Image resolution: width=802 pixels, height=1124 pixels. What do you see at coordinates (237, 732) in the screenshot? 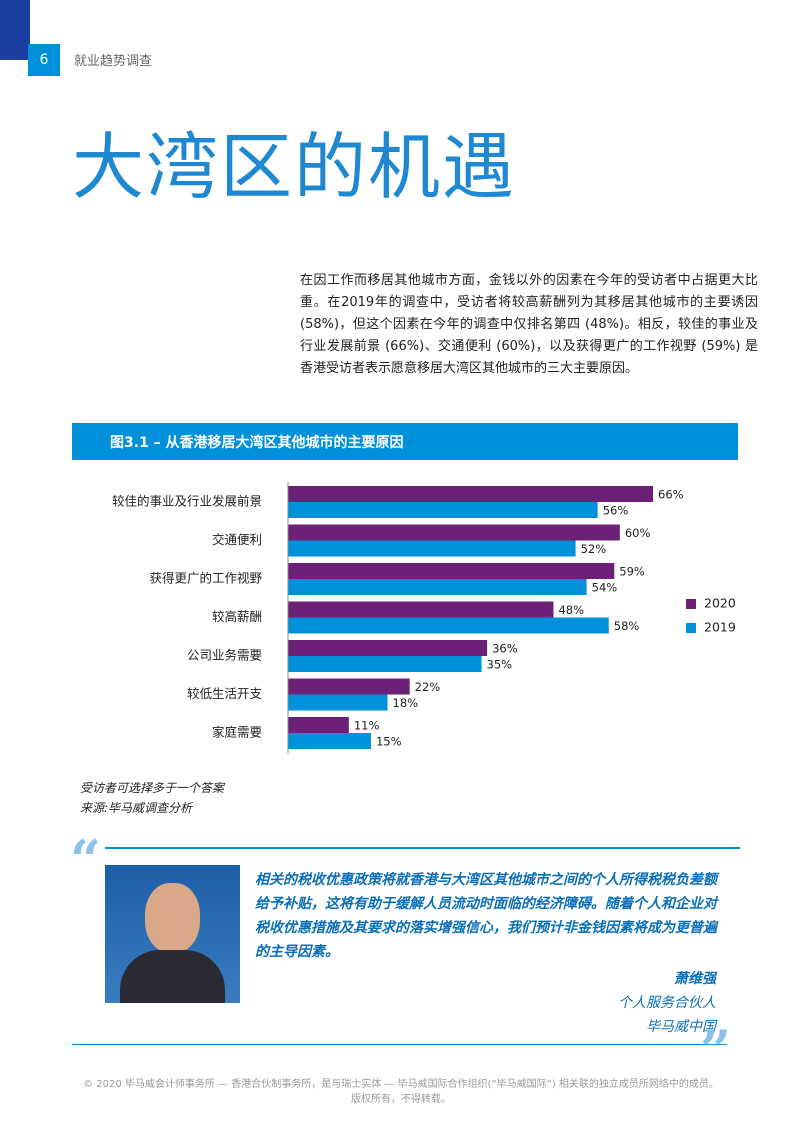
I see `category-label: 家庭需要` at bounding box center [237, 732].